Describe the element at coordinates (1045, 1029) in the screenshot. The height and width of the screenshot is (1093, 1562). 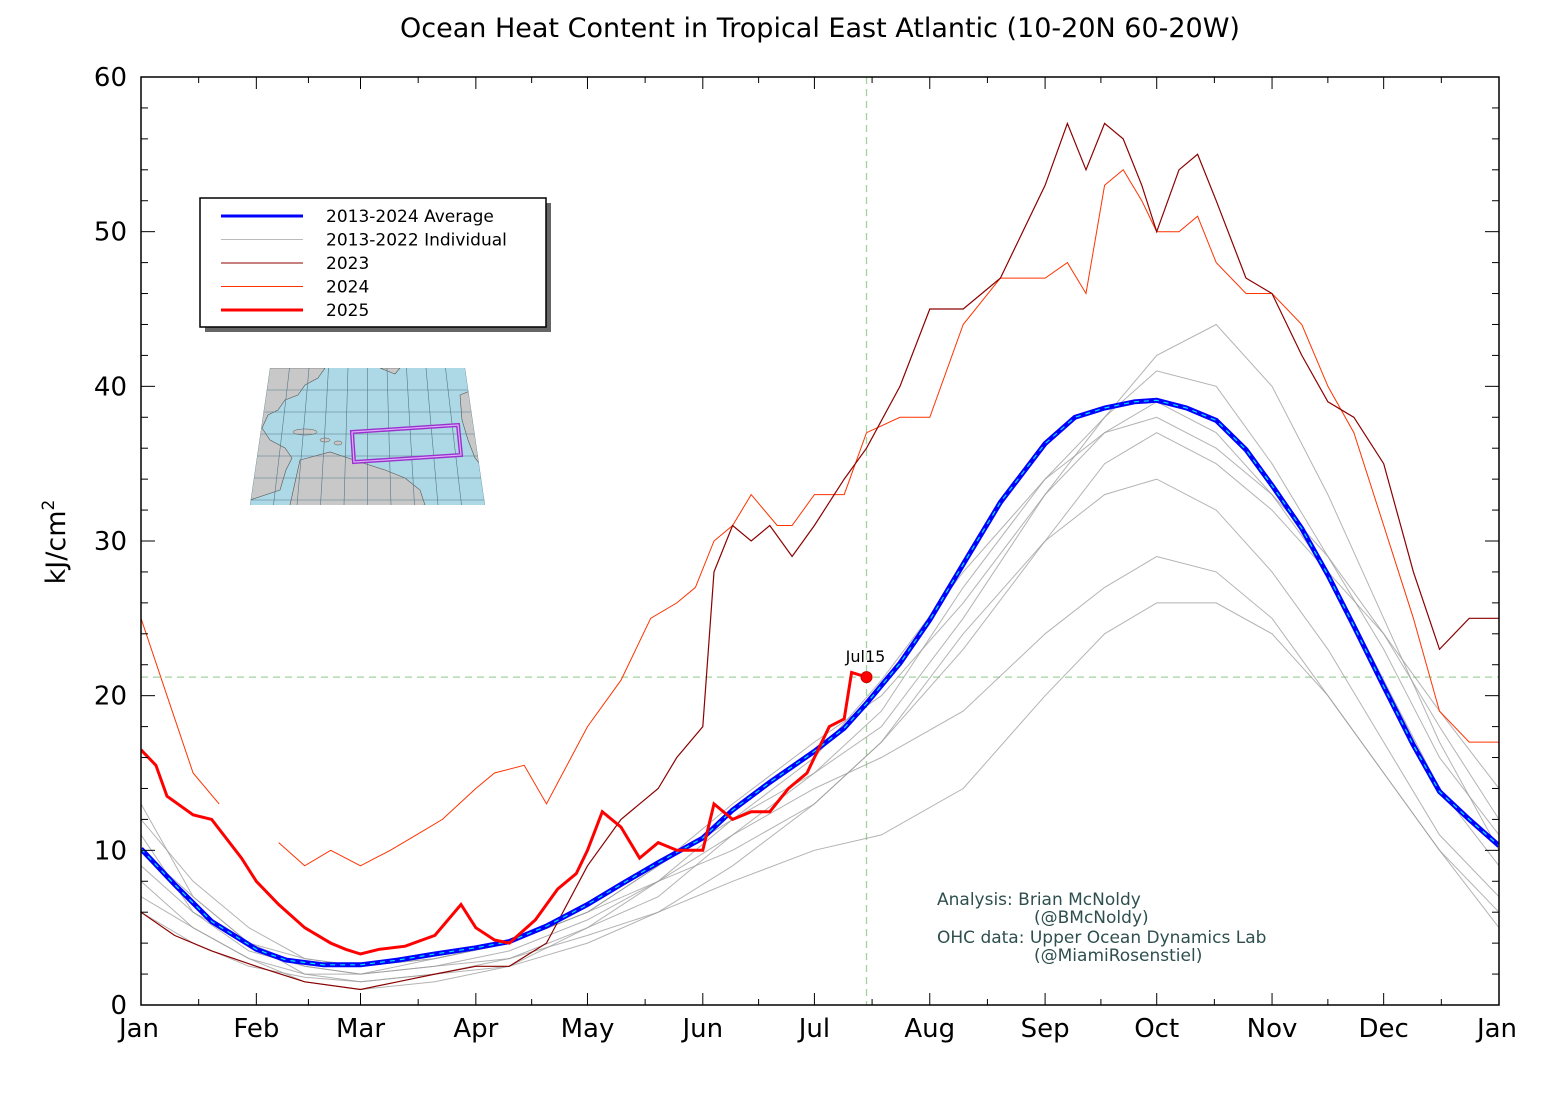
I see `x-tick-label: Sep` at that location.